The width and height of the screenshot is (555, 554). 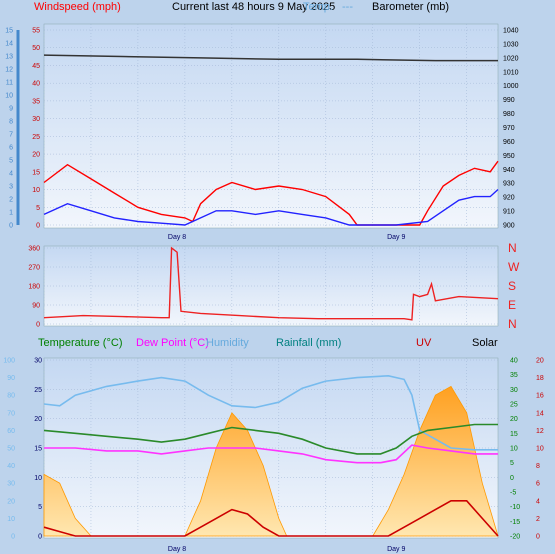 What do you see at coordinates (38, 208) in the screenshot?
I see `windspeed-tick-label: 5` at bounding box center [38, 208].